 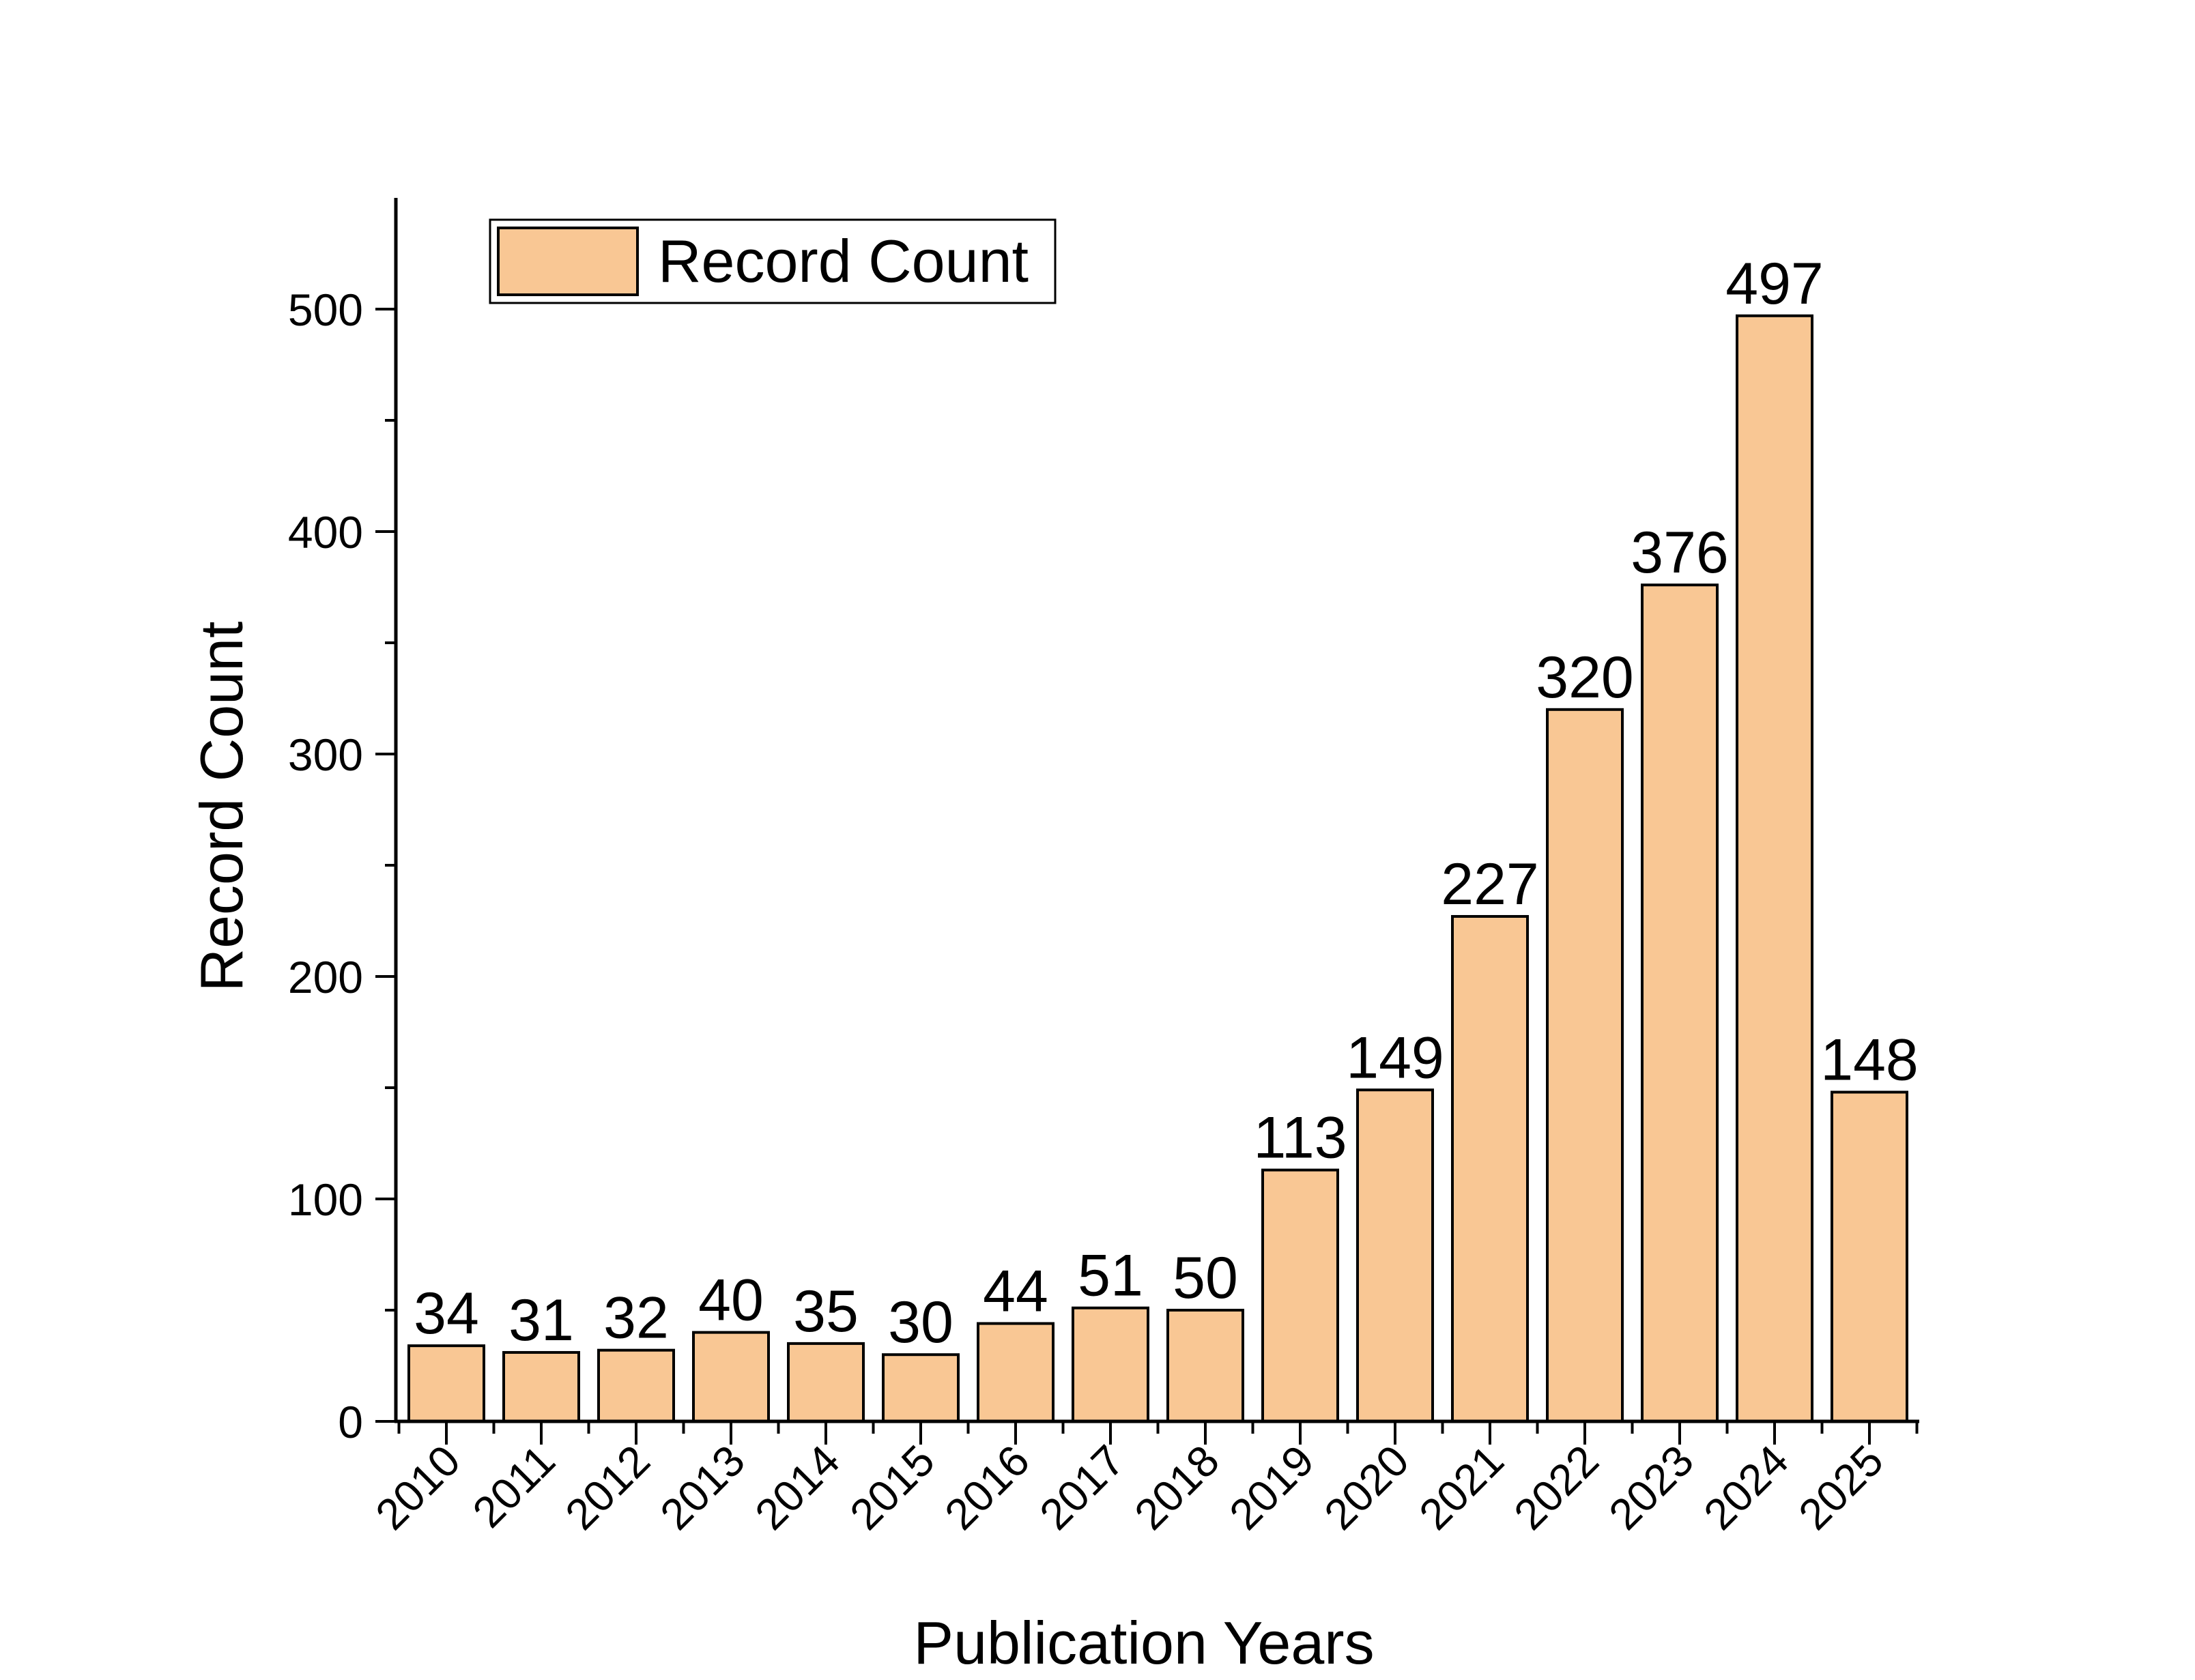 I want to click on data-label-2010: 34, so click(x=446, y=1313).